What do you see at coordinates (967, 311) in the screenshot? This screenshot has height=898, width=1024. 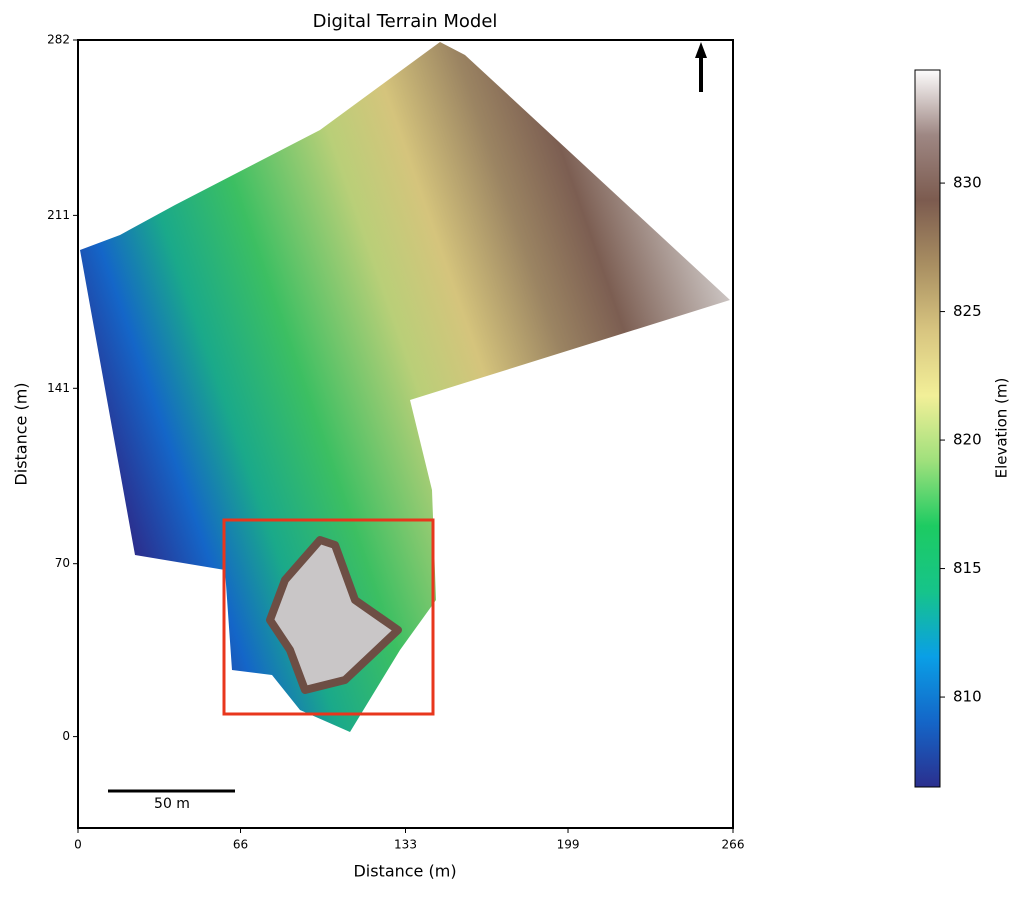 I see `colorbar-tick-label: 825` at bounding box center [967, 311].